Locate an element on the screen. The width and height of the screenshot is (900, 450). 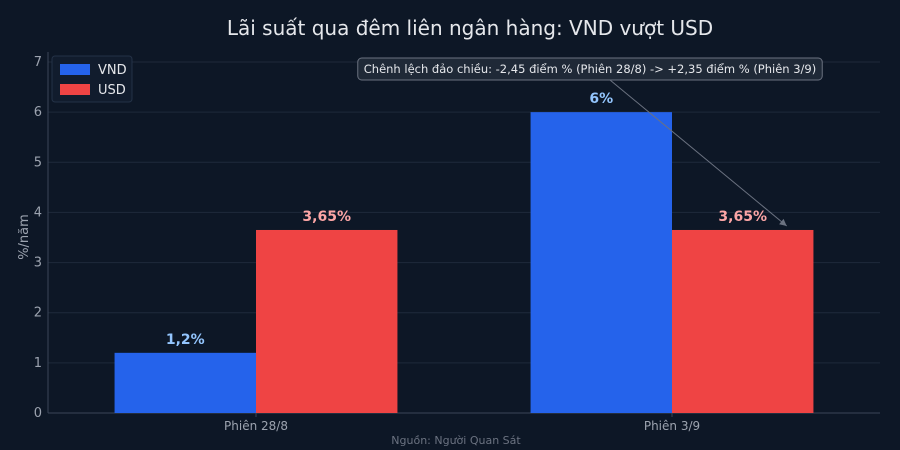
y-tick-label: 7 is located at coordinates (38, 62).